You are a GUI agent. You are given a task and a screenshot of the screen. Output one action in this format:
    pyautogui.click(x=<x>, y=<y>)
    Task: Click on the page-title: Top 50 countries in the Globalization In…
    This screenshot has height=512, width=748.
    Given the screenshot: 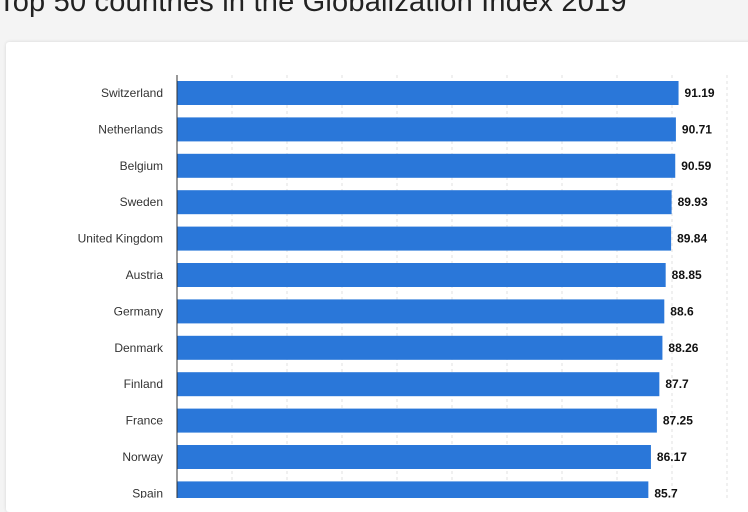 What is the action you would take?
    pyautogui.click(x=313, y=9)
    